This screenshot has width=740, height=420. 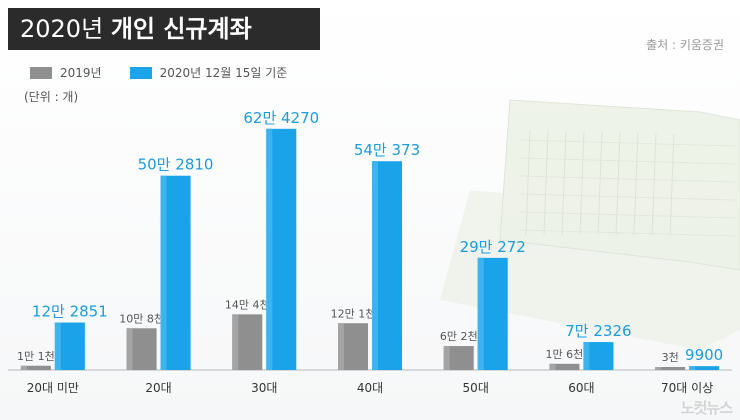 What do you see at coordinates (141, 318) in the screenshot?
I see `data-label-2019: 10만 8천` at bounding box center [141, 318].